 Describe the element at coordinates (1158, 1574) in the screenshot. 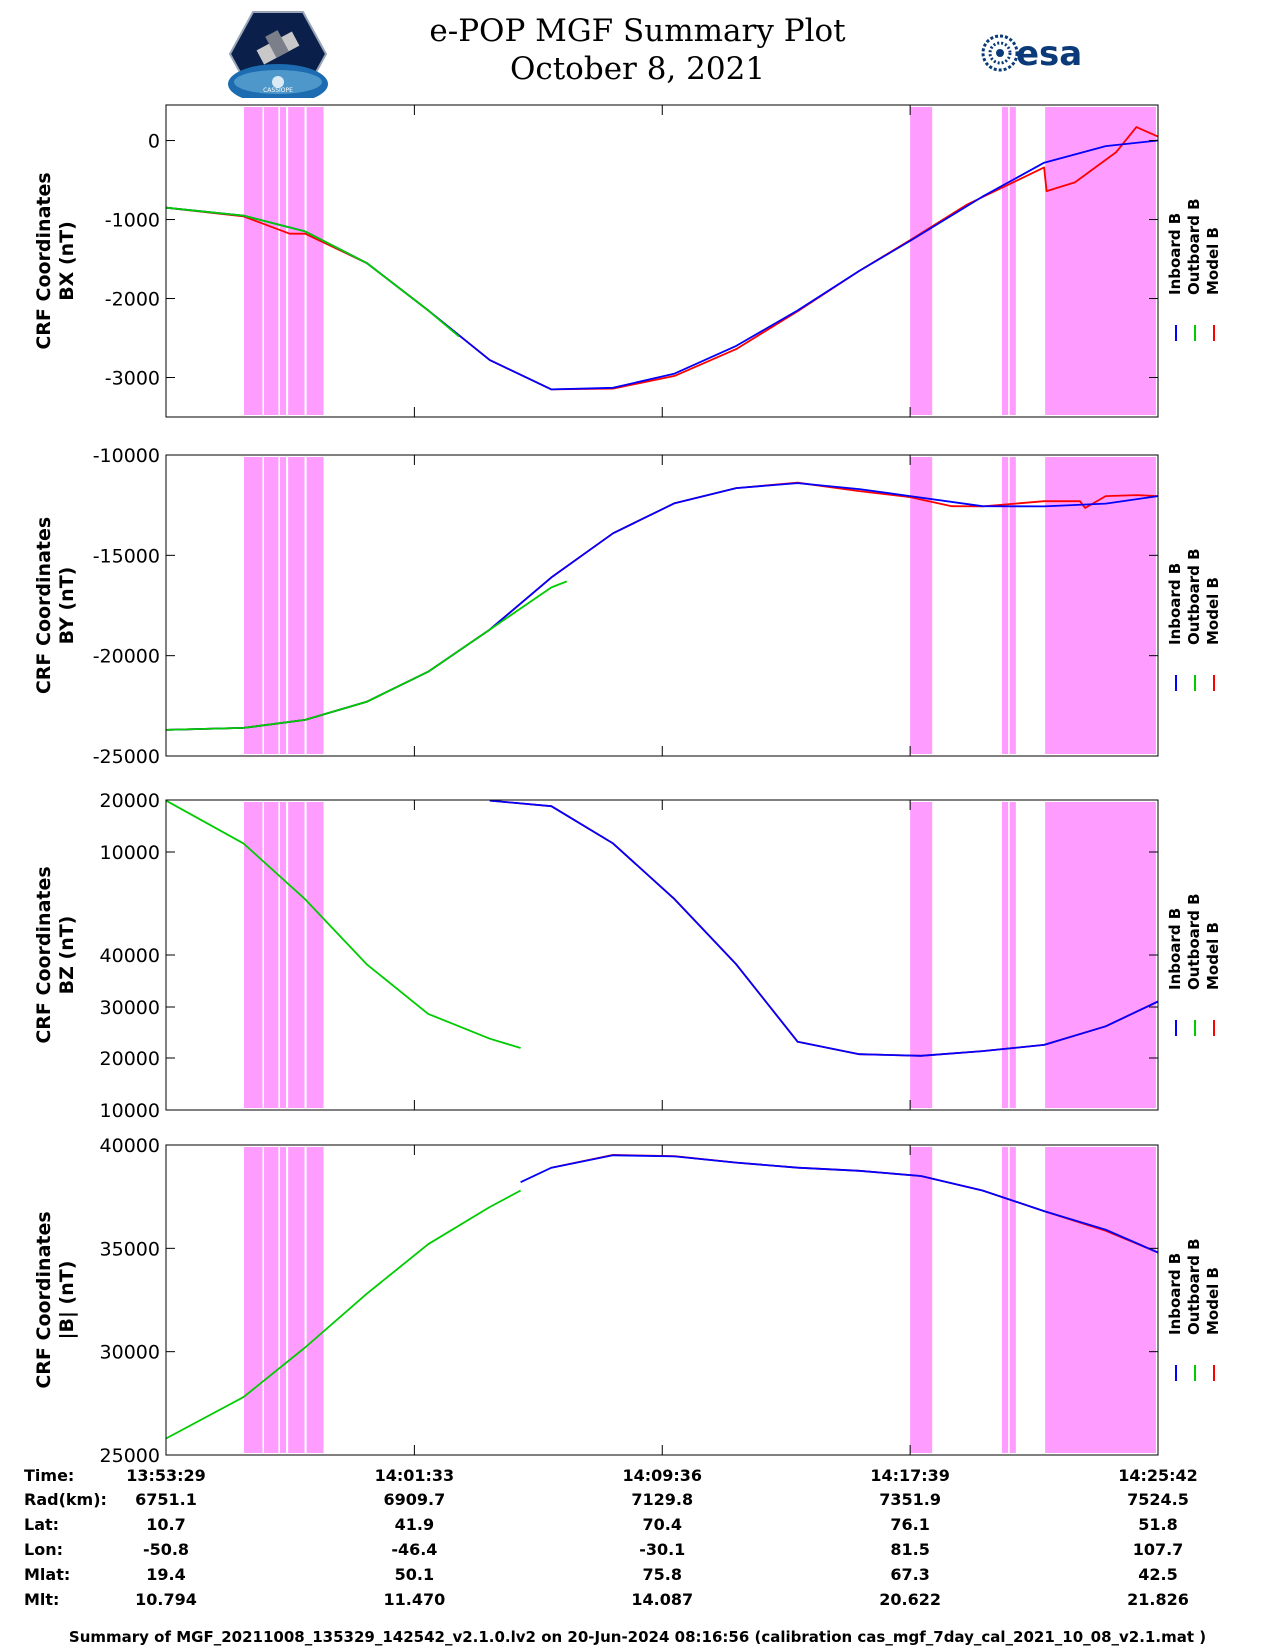

I see `footer-cell: 42.5` at that location.